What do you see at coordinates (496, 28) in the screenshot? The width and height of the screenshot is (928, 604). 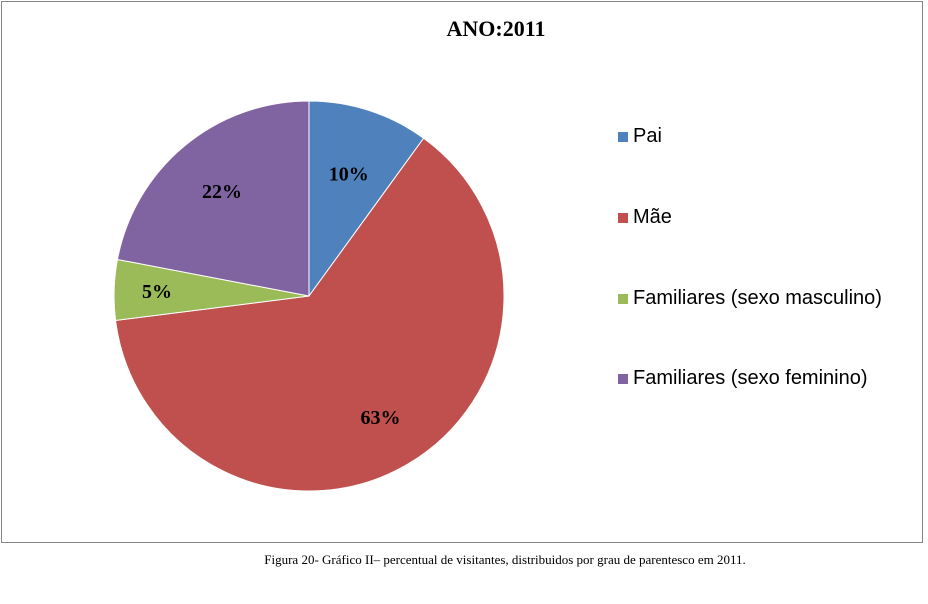 I see `chart-title: ANO:2011` at bounding box center [496, 28].